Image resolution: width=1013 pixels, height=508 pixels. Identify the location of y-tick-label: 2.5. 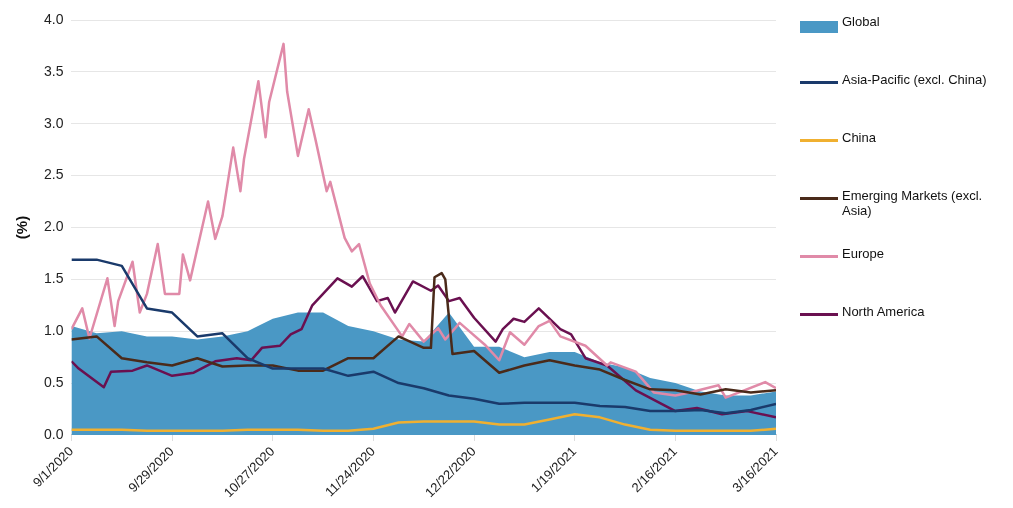
(53, 174).